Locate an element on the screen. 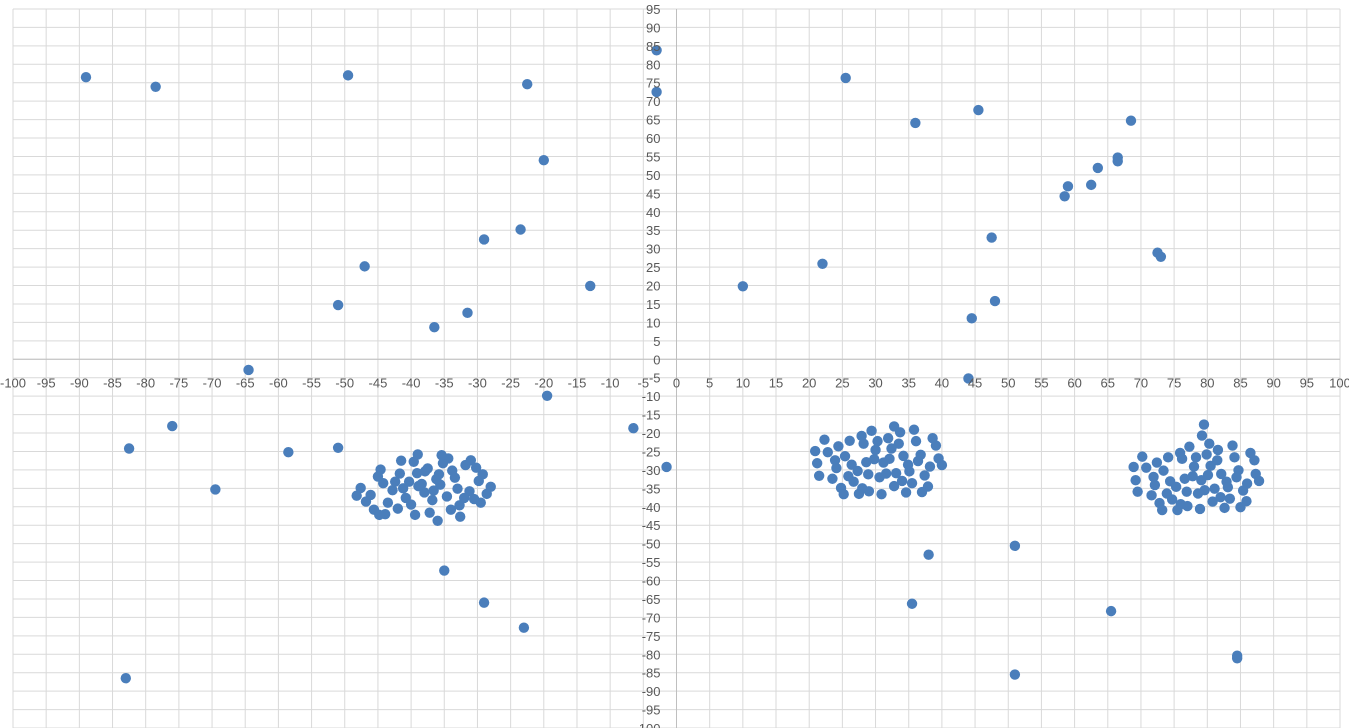 The width and height of the screenshot is (1349, 728). y-tick-label: 15 is located at coordinates (653, 304).